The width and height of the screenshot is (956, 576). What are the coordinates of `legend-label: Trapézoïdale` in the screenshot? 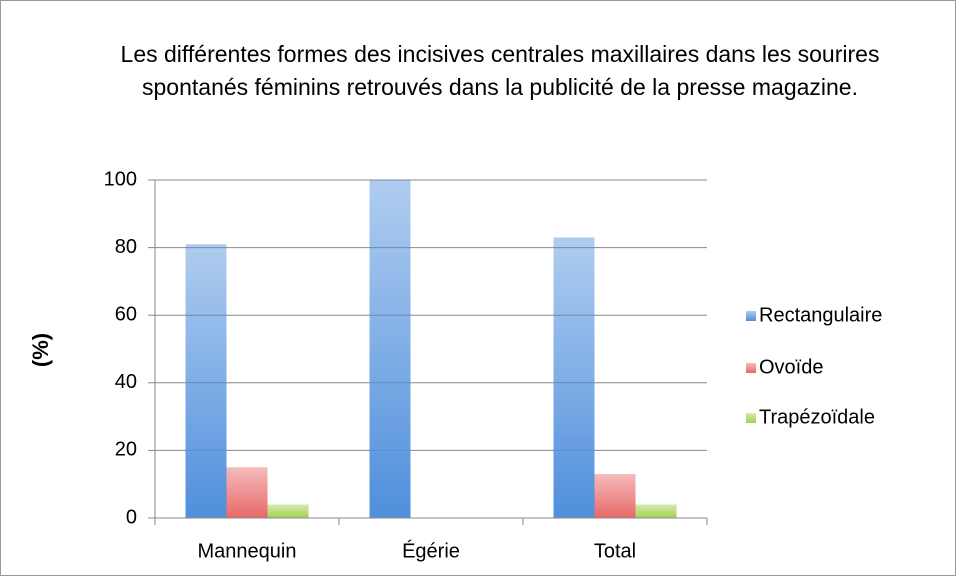 It's located at (817, 417).